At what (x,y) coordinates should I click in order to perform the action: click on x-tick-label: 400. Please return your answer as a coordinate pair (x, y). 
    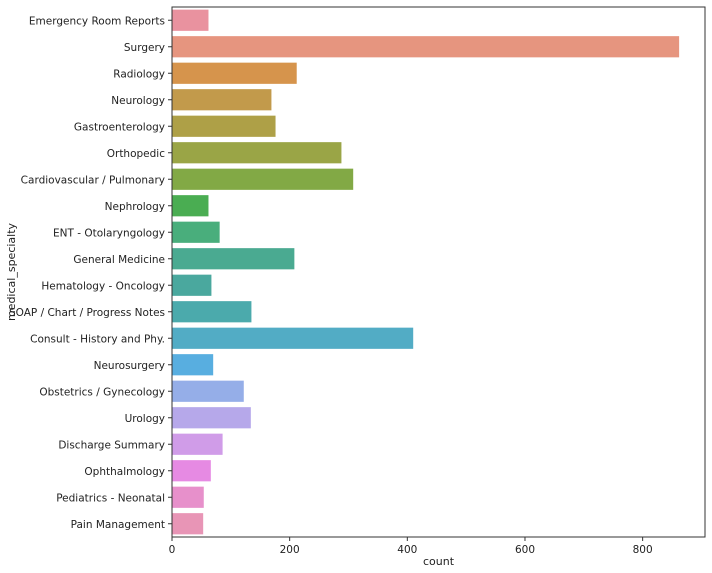
    Looking at the image, I should click on (407, 550).